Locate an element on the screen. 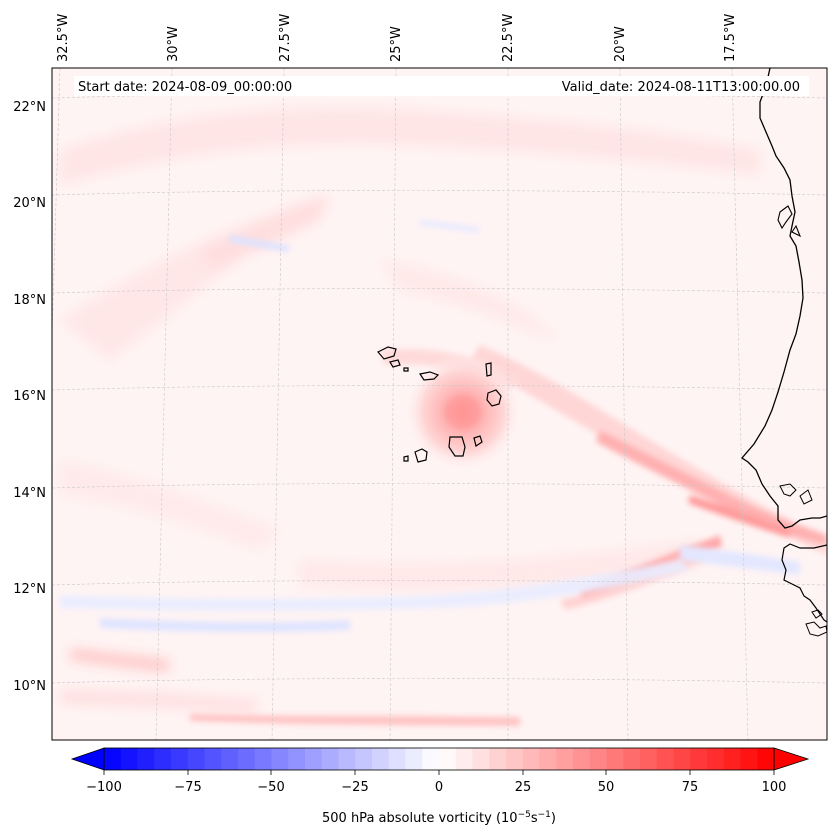  african-coastline is located at coordinates (784, 298).